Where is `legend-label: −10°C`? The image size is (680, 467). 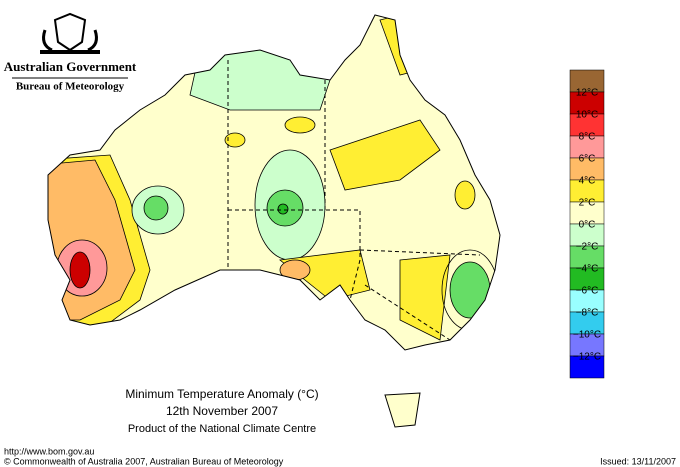
legend-label: −10°C is located at coordinates (587, 335).